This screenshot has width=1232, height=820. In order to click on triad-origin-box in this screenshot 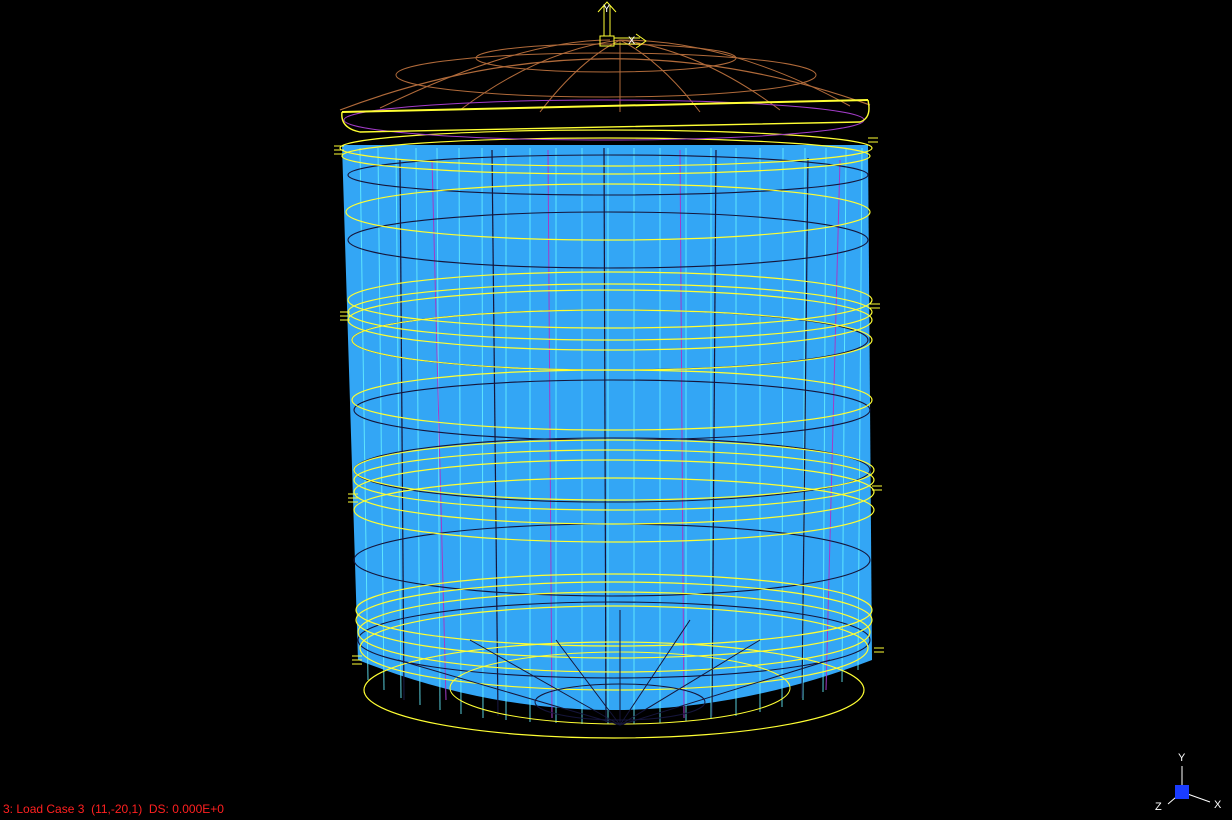, I will do `click(1182, 792)`.